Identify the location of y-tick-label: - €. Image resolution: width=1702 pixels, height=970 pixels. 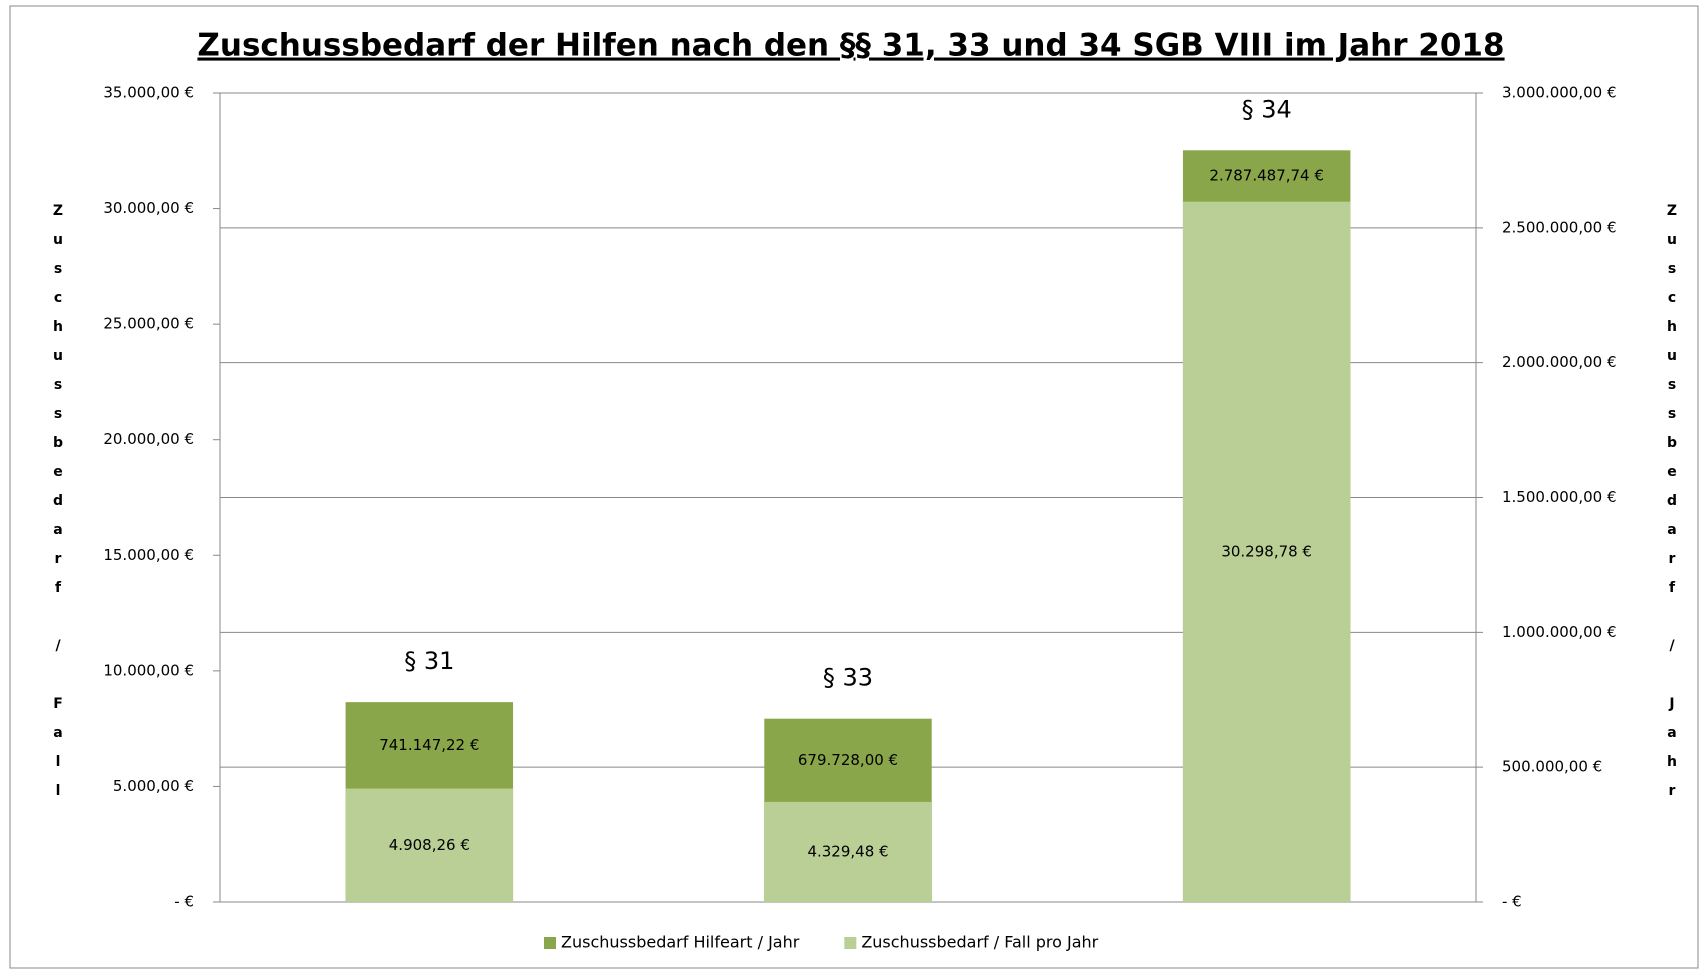
(184, 902).